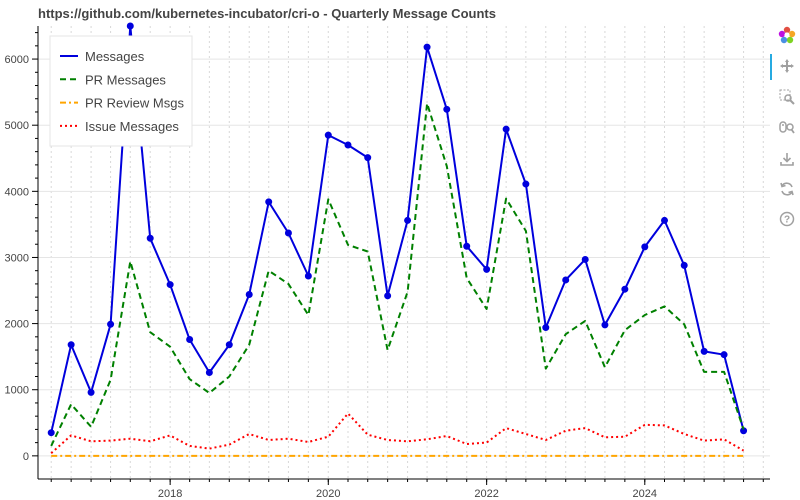 The height and width of the screenshot is (500, 800). I want to click on y-tick-label: 0, so click(26, 457).